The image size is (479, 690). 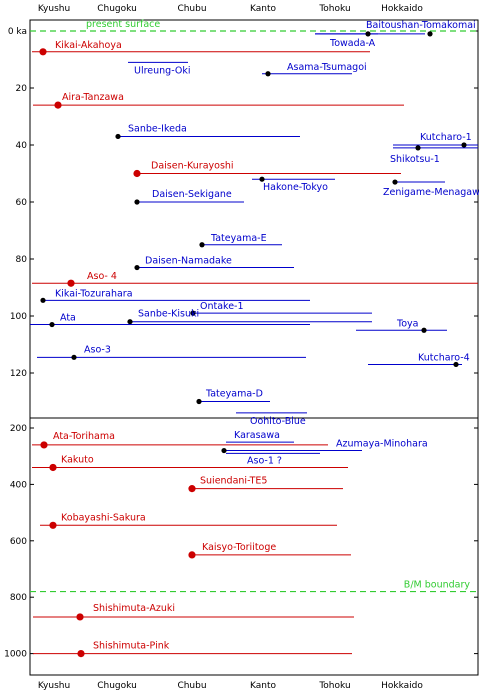 I want to click on tephra-label: Sanbe-Kisuki, so click(x=168, y=314).